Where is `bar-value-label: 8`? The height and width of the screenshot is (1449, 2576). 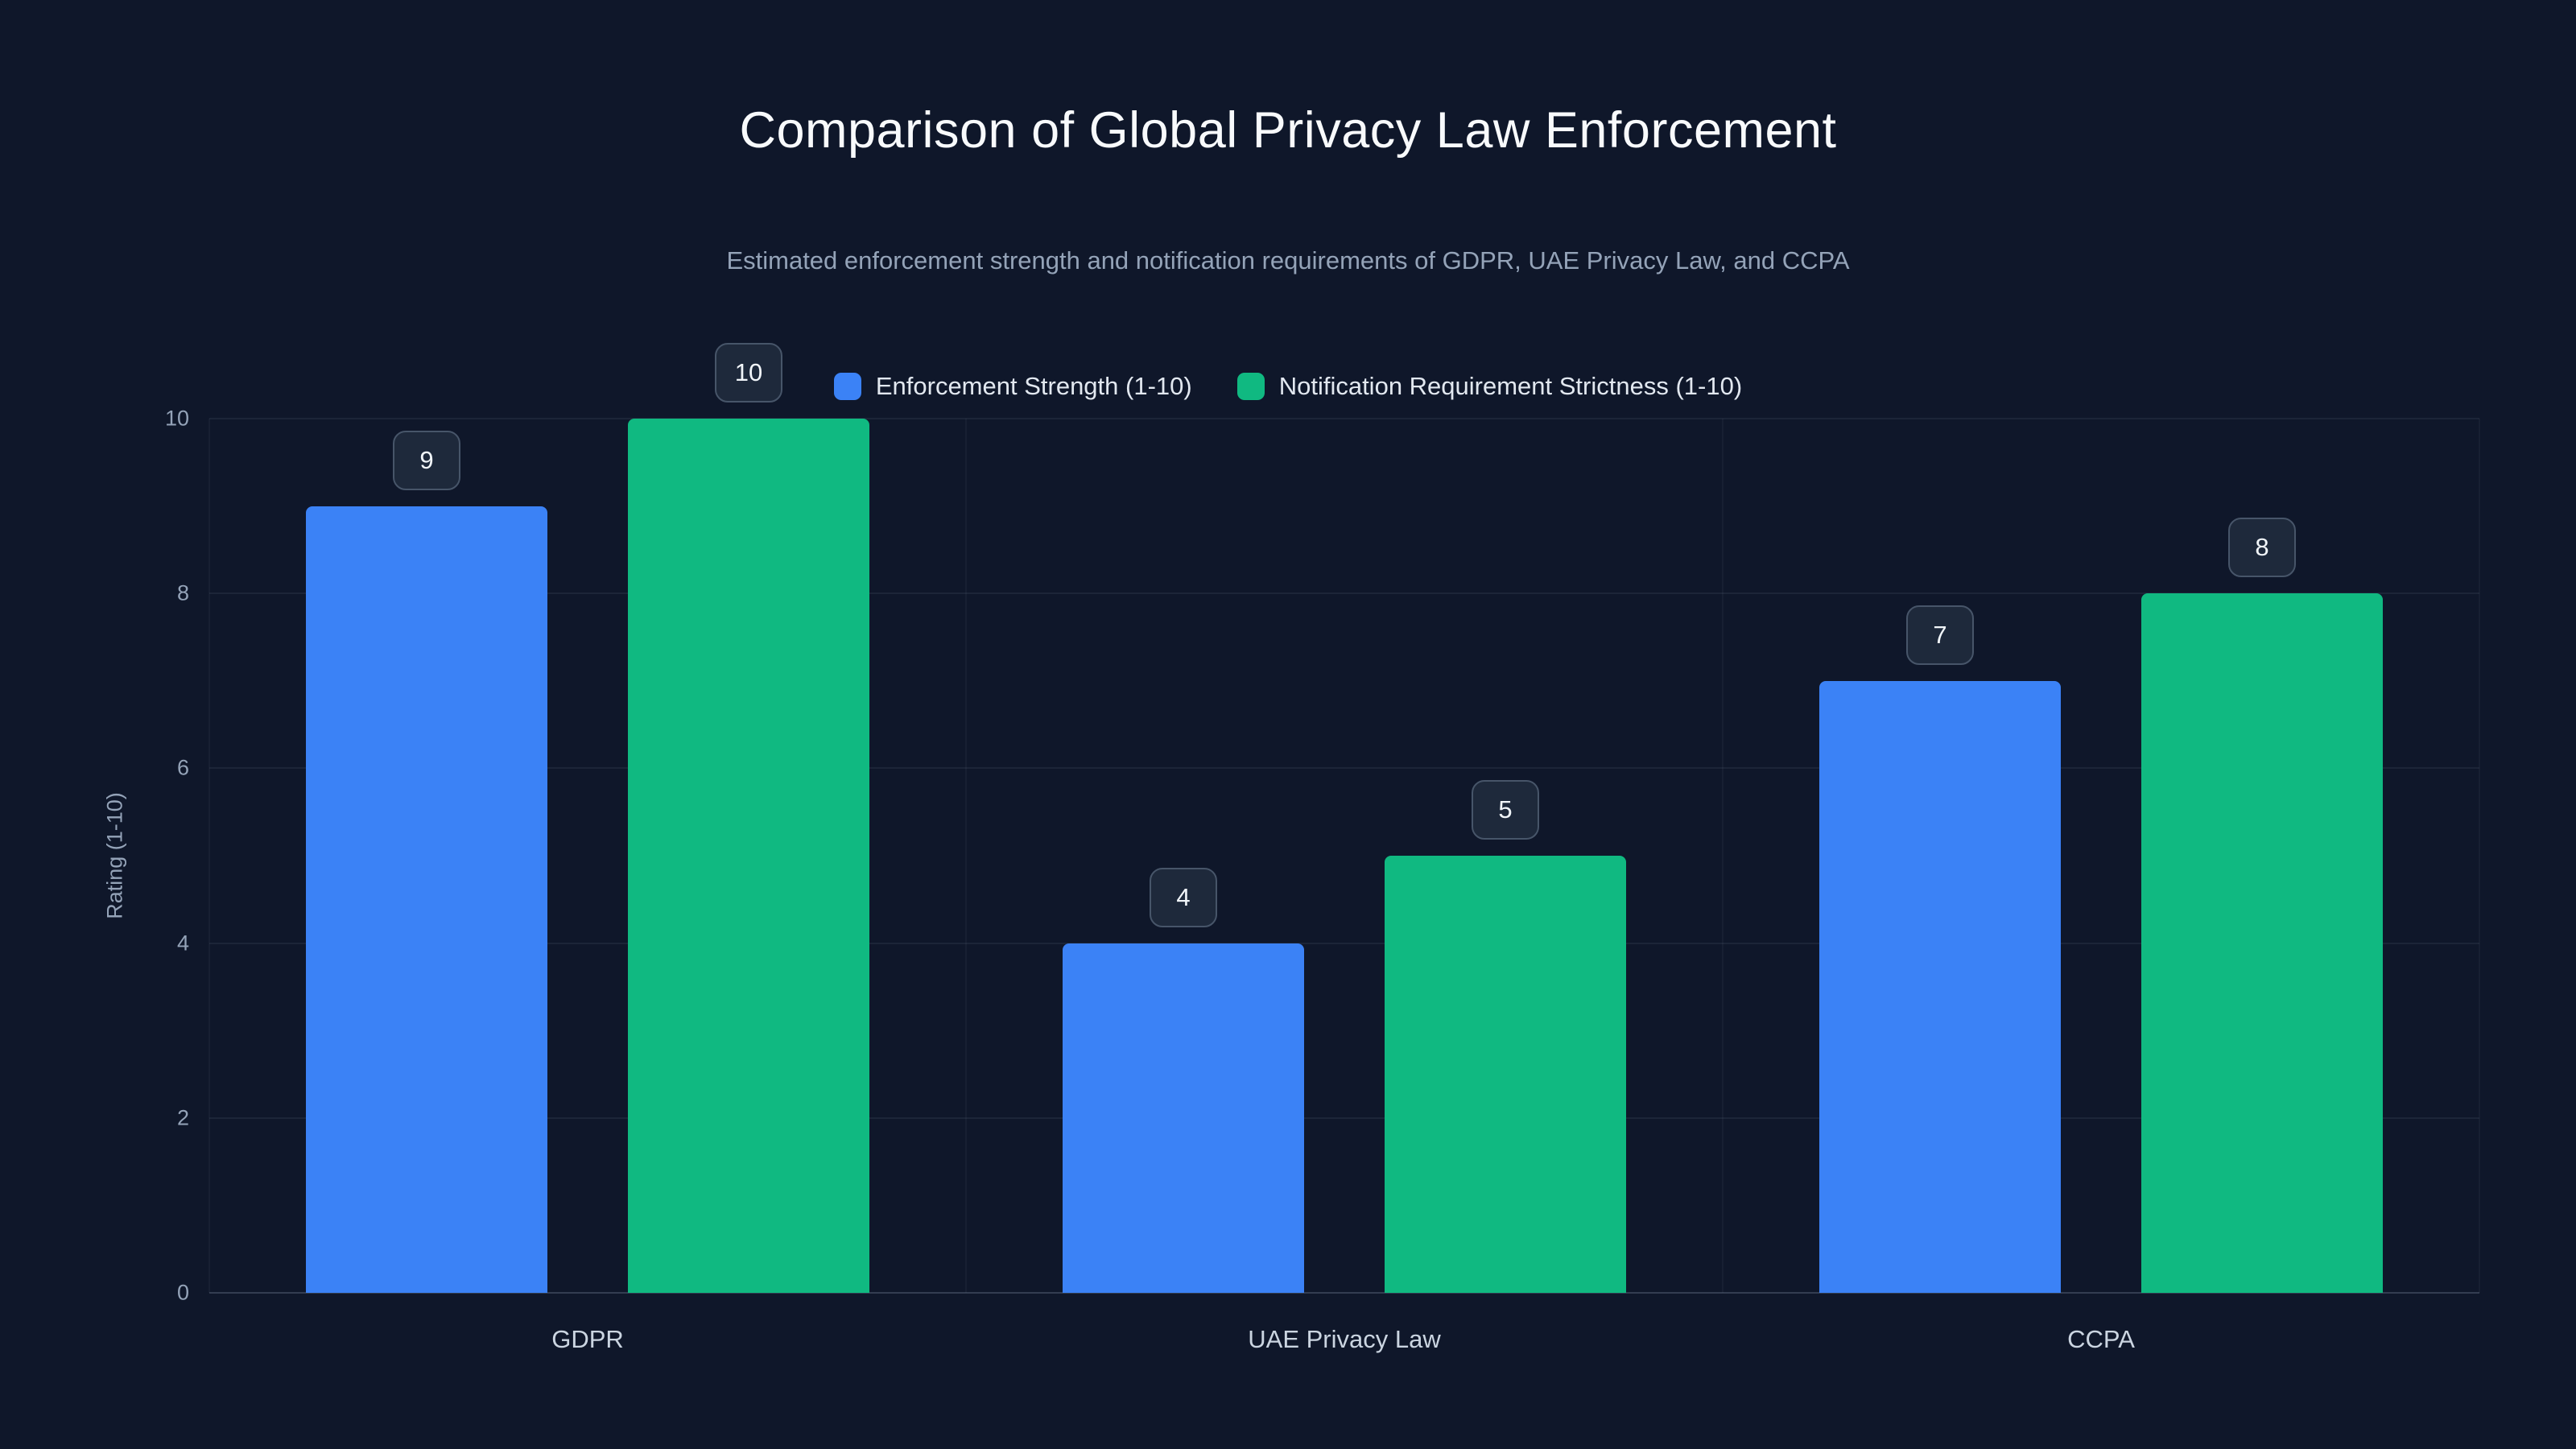
bar-value-label: 8 is located at coordinates (2262, 548).